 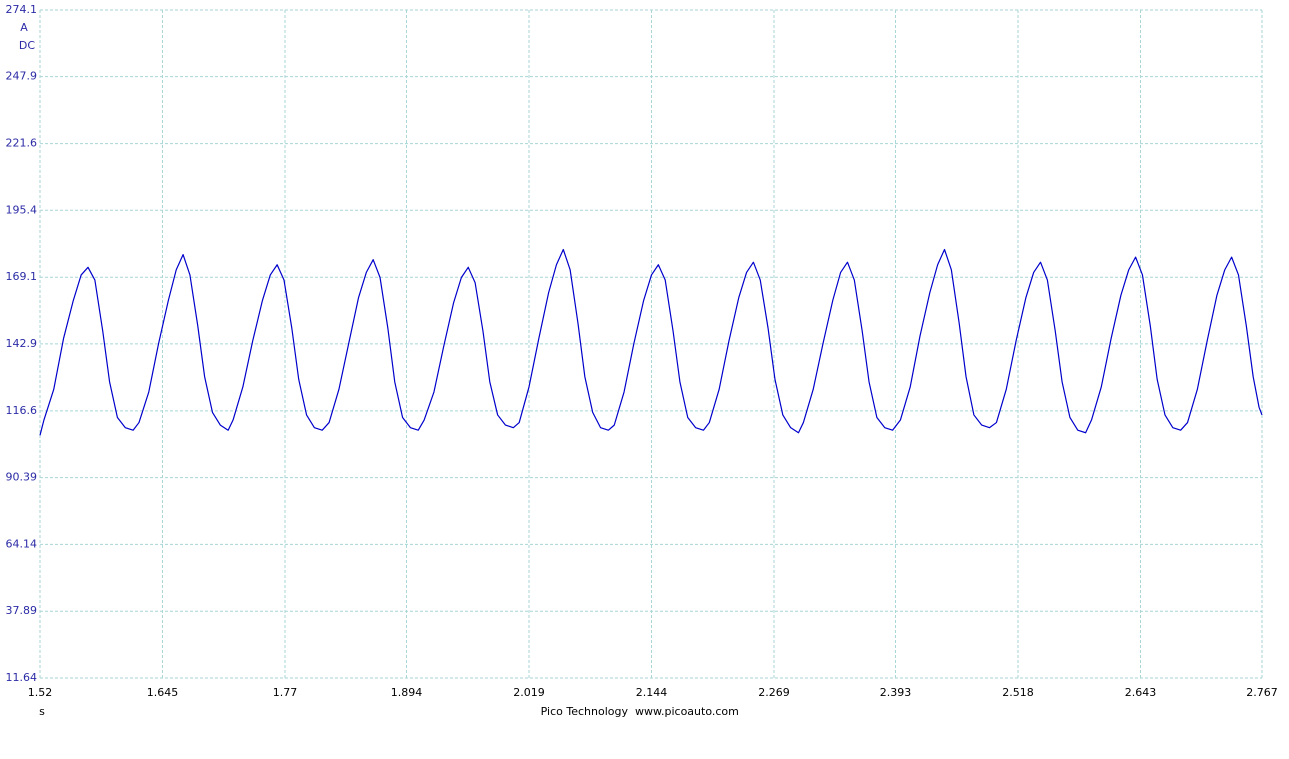 What do you see at coordinates (22, 343) in the screenshot?
I see `y-tick-label: 142.9` at bounding box center [22, 343].